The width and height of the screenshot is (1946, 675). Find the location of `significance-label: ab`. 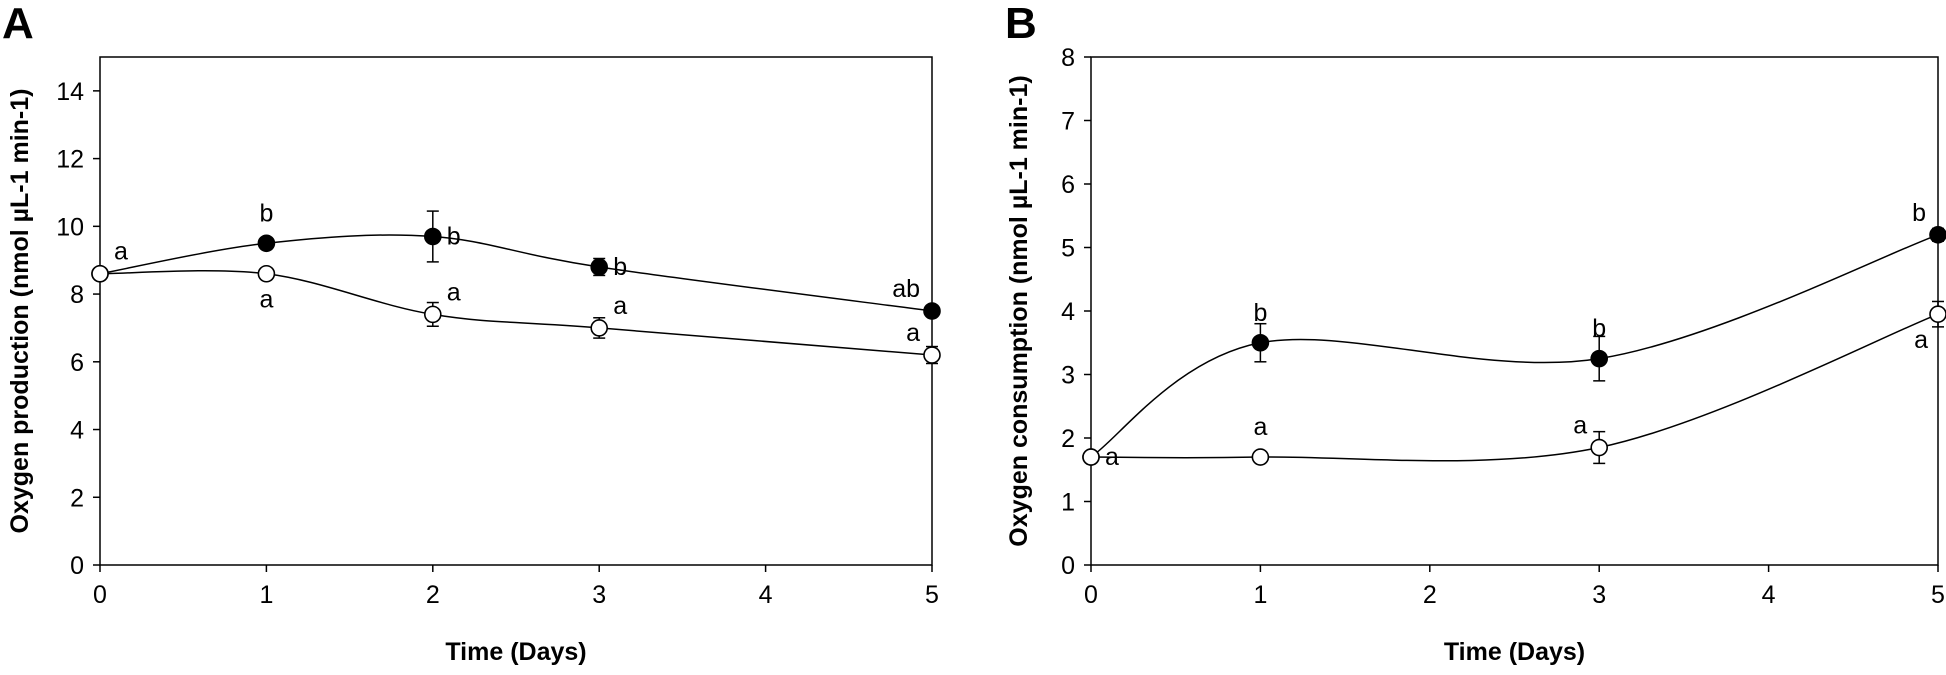

significance-label: ab is located at coordinates (906, 289).